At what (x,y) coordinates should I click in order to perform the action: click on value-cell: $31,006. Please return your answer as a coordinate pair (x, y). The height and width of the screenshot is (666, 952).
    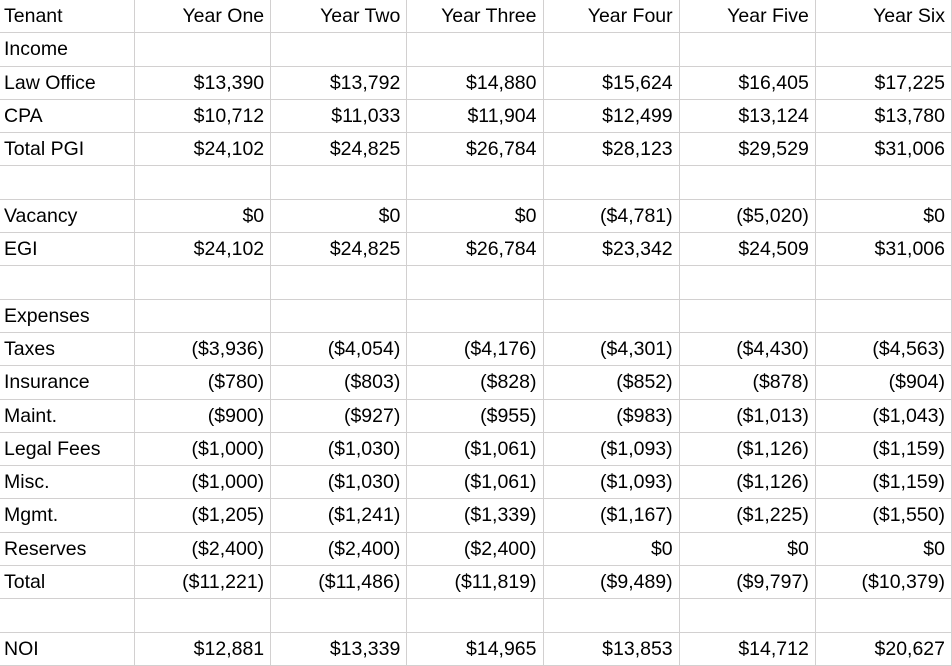
    Looking at the image, I should click on (883, 150).